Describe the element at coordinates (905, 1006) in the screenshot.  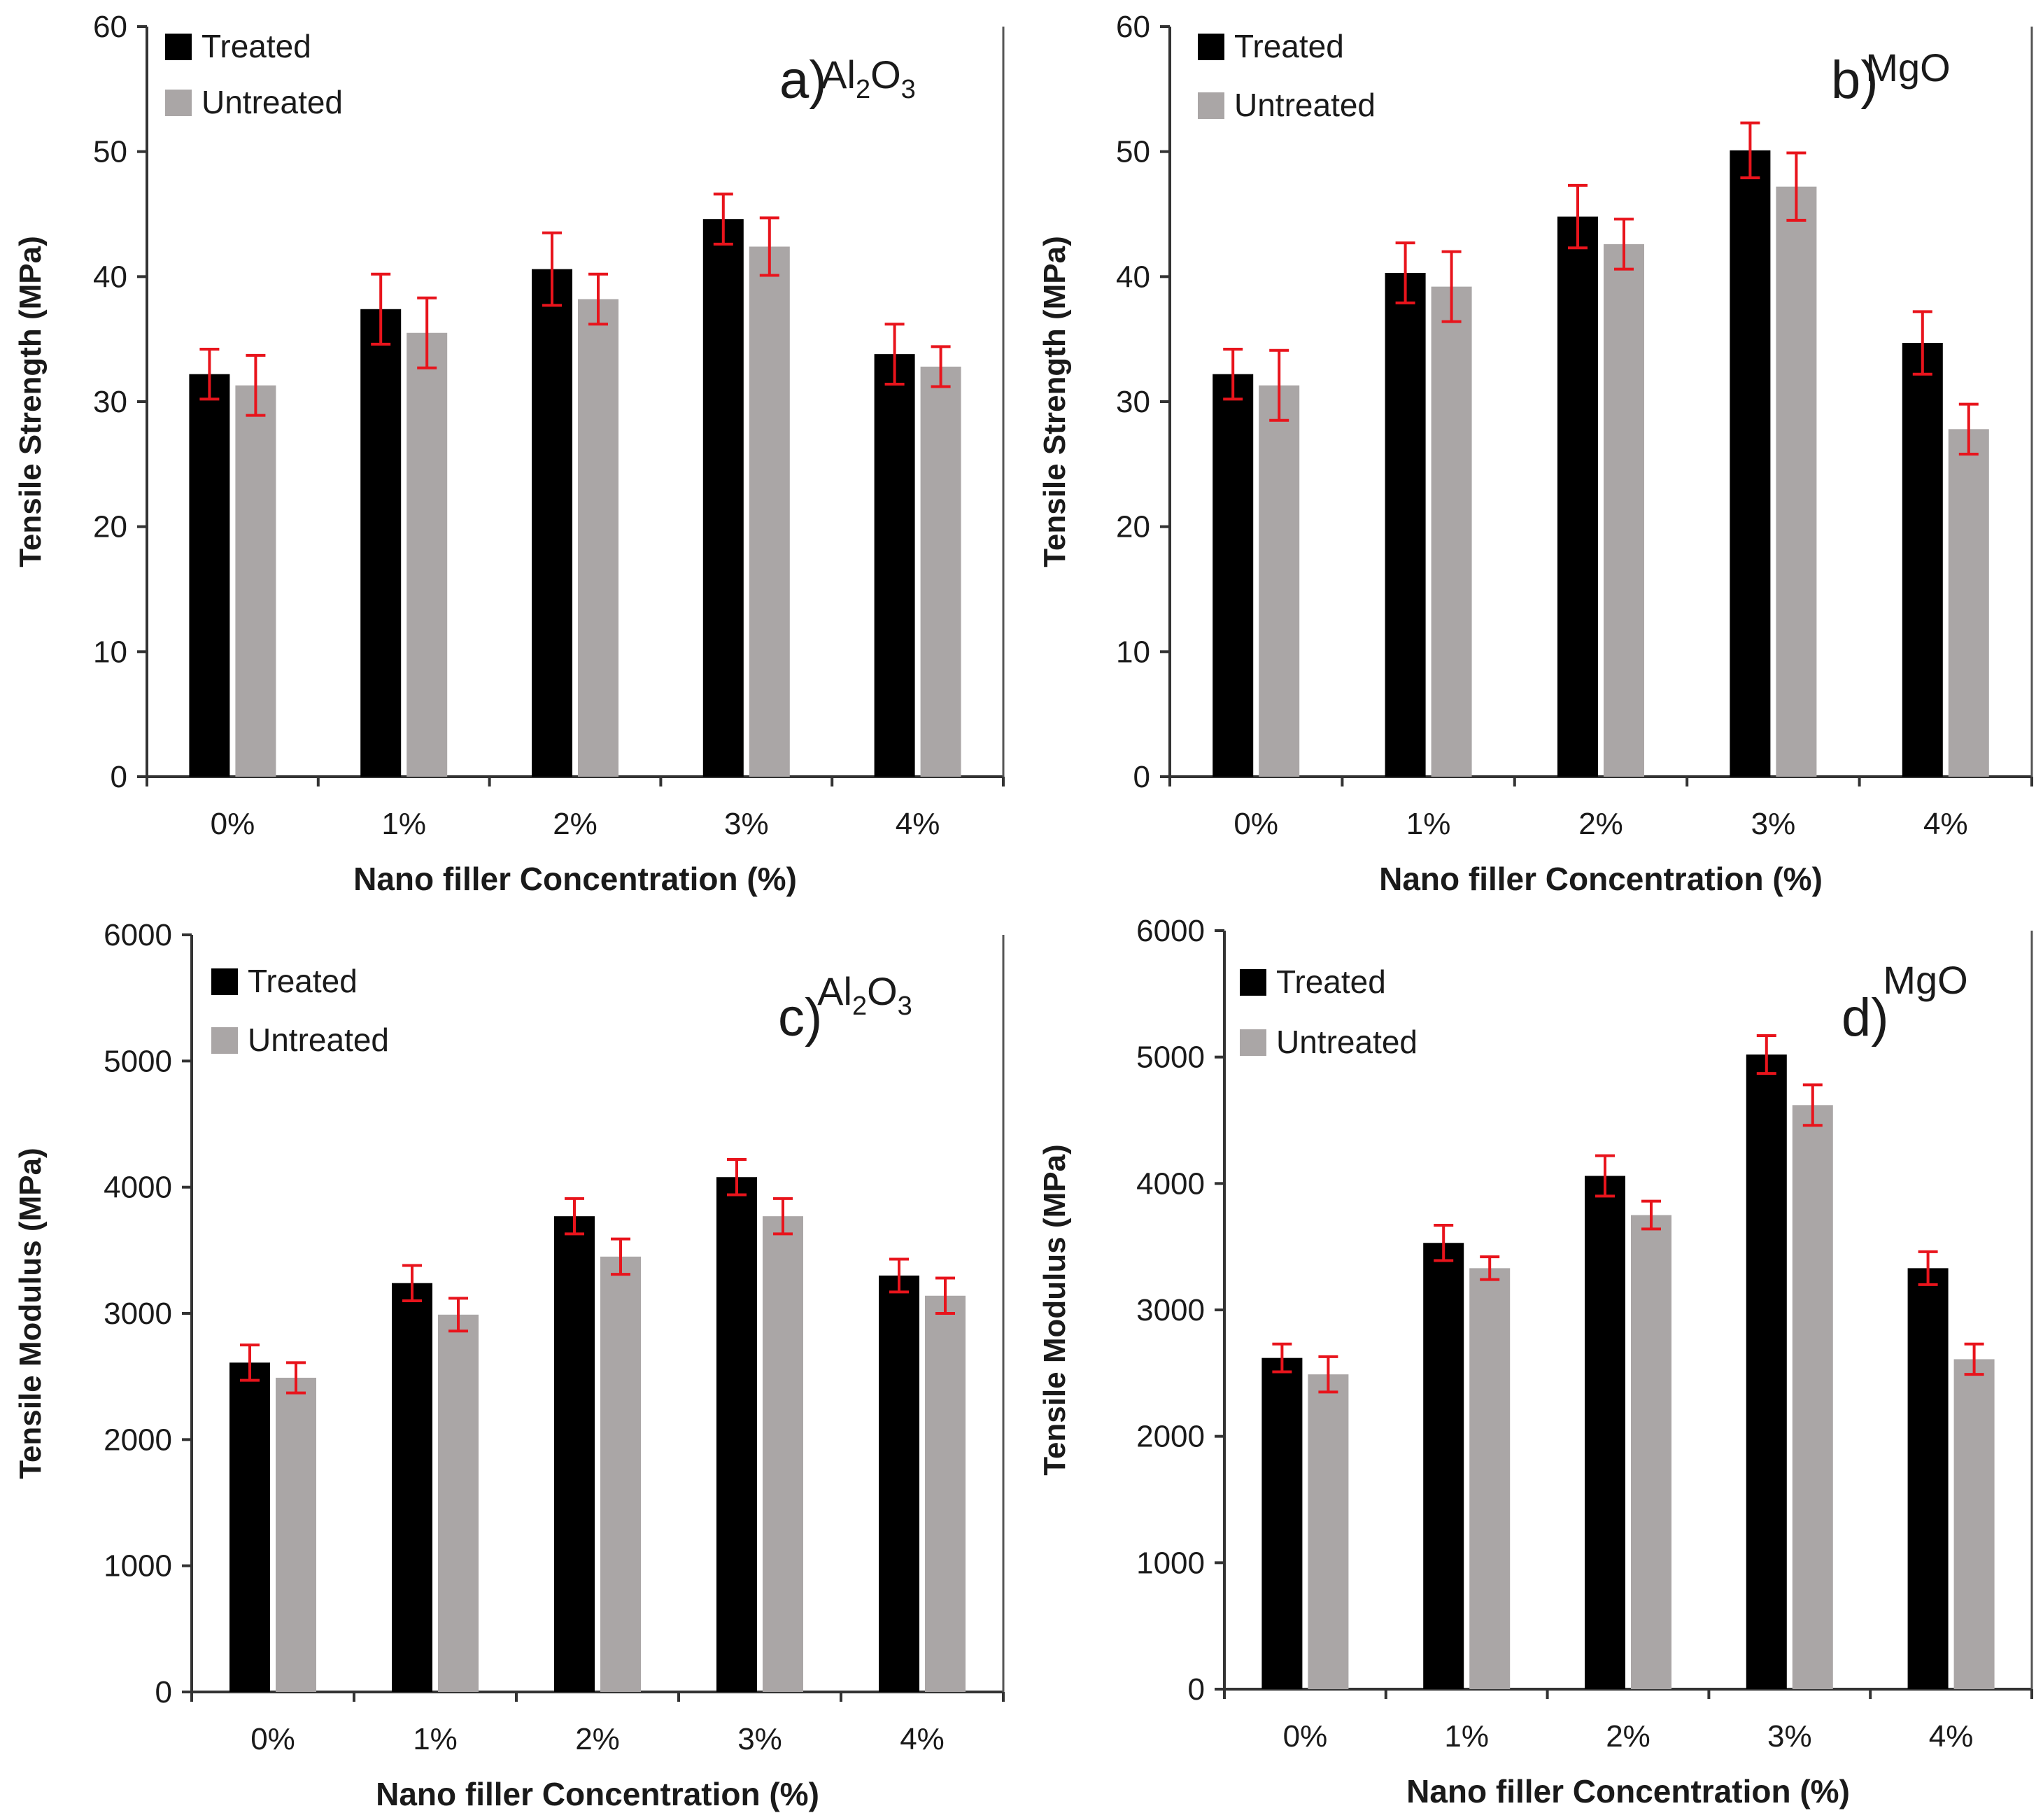
I see `material-subscript: 3` at that location.